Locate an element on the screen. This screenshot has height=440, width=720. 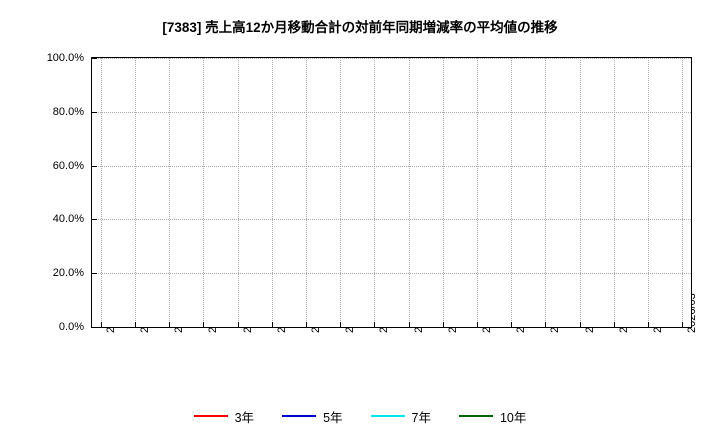
legend-item: 5年 is located at coordinates (312, 416).